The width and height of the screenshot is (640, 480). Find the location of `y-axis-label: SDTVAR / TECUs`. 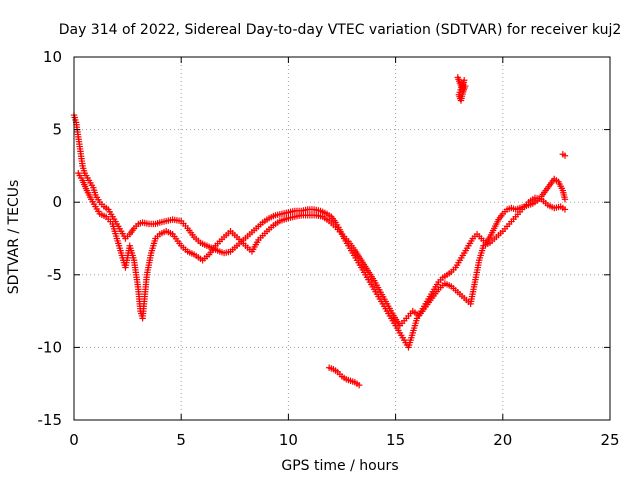

y-axis-label: SDTVAR / TECUs is located at coordinates (14, 237).